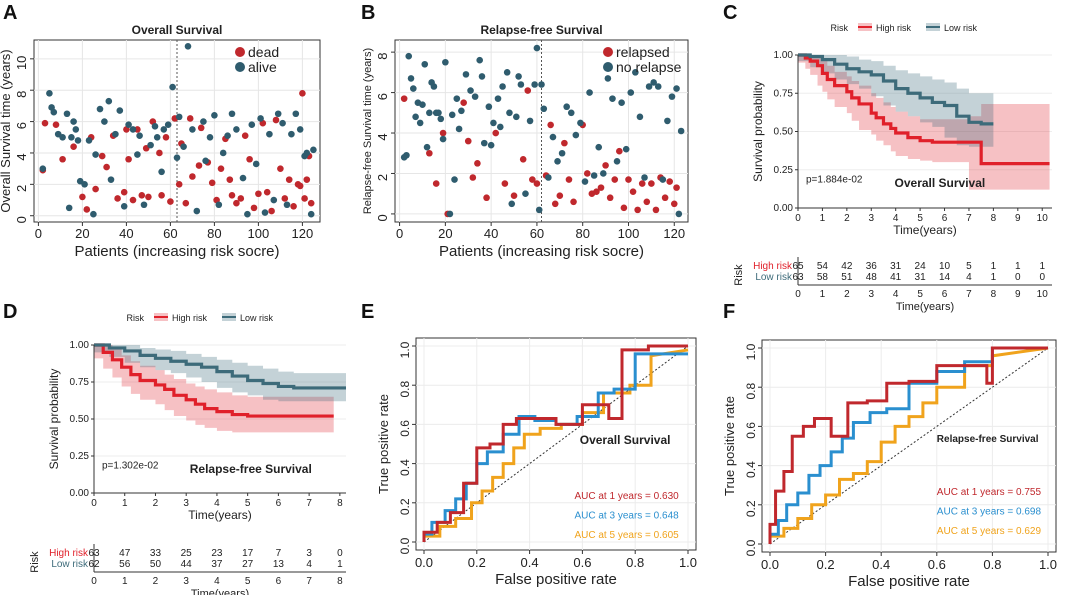 This screenshot has width=1065, height=595. What do you see at coordinates (770, 564) in the screenshot?
I see `x-tick-label: 0.0` at bounding box center [770, 564].